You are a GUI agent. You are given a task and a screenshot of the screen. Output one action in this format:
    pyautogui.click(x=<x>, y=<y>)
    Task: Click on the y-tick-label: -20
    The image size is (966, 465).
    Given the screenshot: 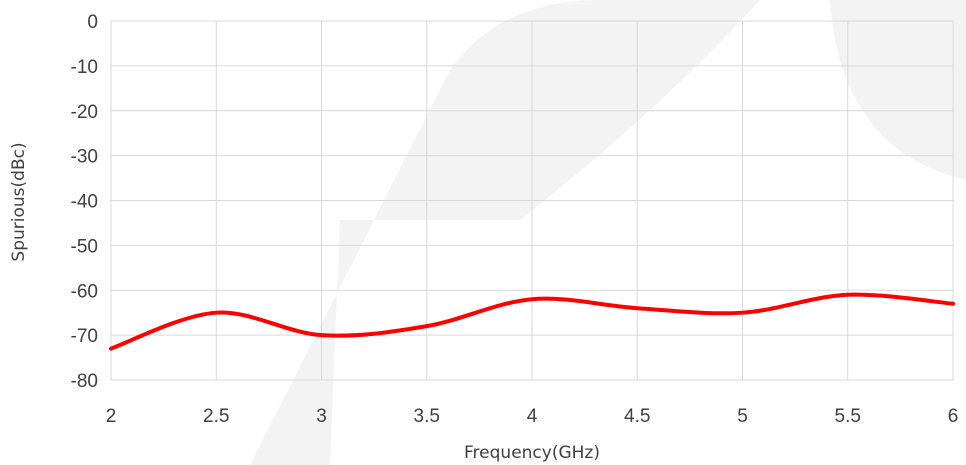 What is the action you would take?
    pyautogui.click(x=84, y=112)
    